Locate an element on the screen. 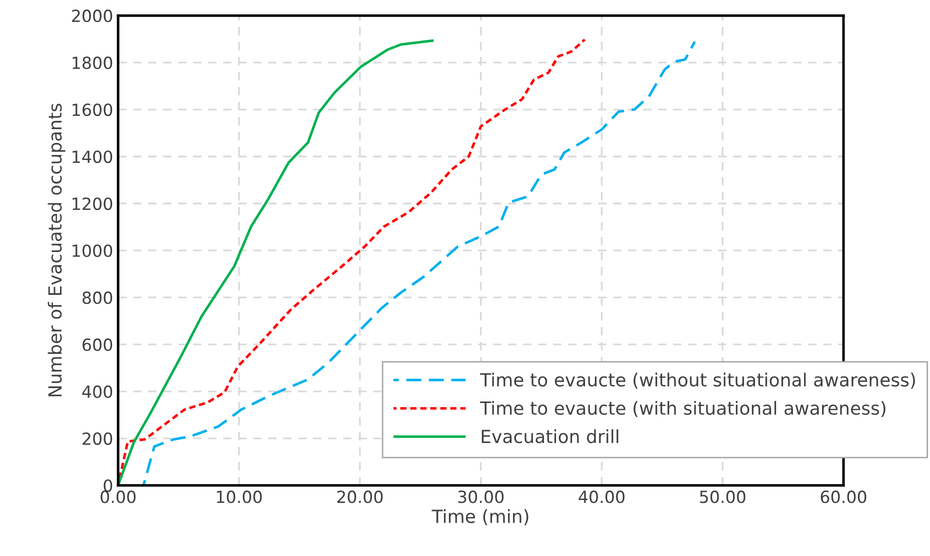 Image resolution: width=930 pixels, height=556 pixels. y-tick-label: 1800 is located at coordinates (92, 63).